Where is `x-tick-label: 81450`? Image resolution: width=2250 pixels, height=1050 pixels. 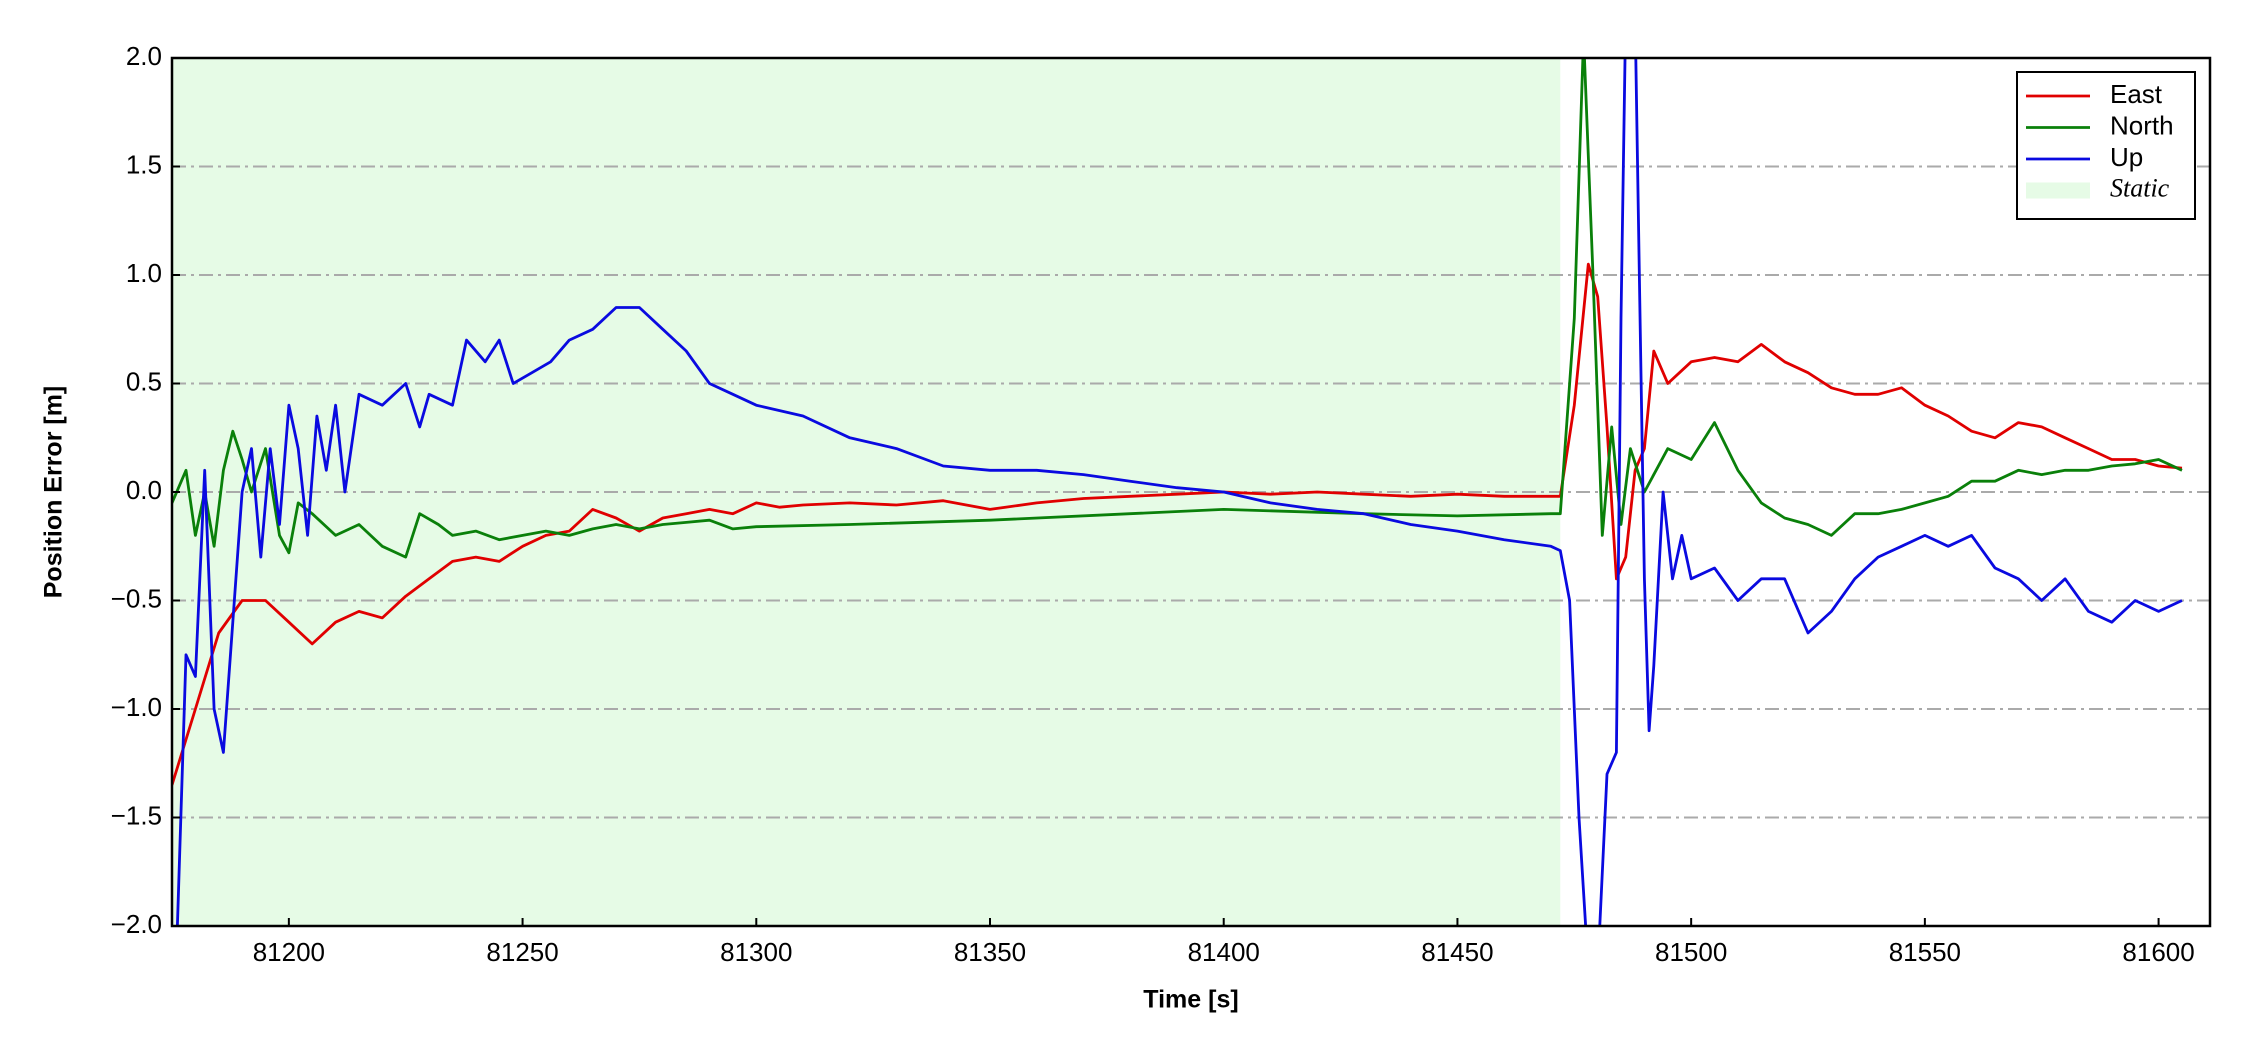
x-tick-label: 81450 is located at coordinates (1457, 952).